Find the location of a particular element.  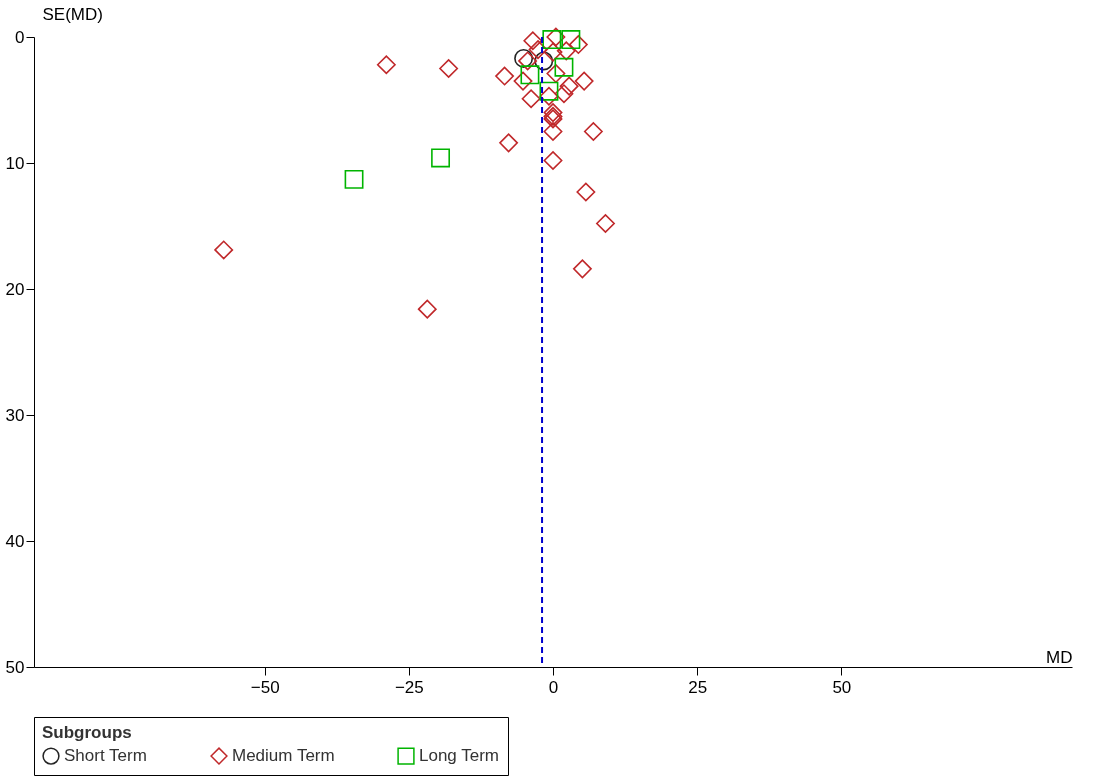

x-axis-title: MD is located at coordinates (1059, 657).